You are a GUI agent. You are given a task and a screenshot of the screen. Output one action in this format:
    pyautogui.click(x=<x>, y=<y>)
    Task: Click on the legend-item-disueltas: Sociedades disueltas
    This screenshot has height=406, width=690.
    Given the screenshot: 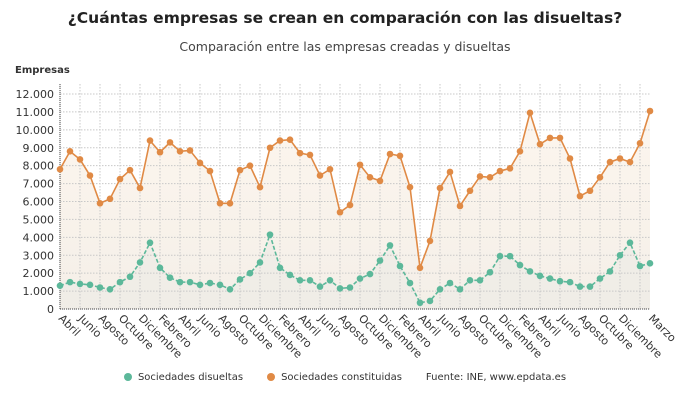 What is the action you would take?
    pyautogui.click(x=183, y=377)
    